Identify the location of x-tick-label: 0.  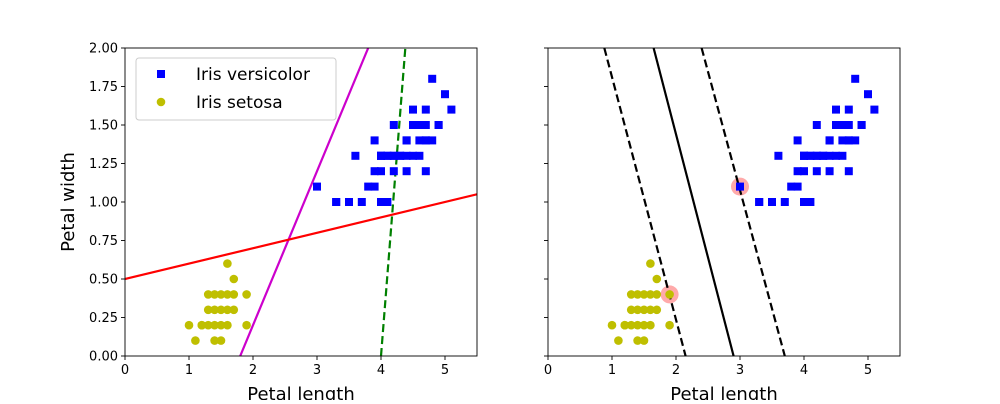
(548, 370).